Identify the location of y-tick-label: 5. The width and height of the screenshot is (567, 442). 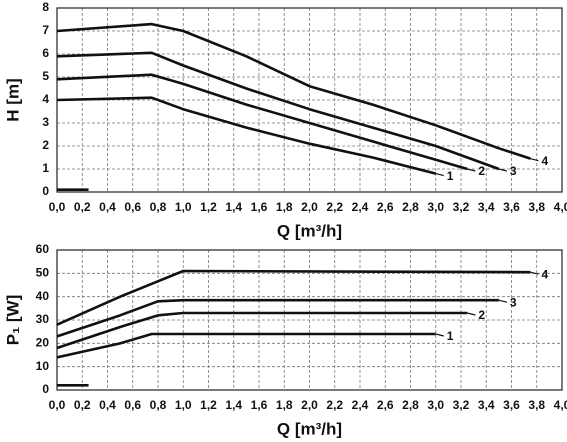
(45, 76).